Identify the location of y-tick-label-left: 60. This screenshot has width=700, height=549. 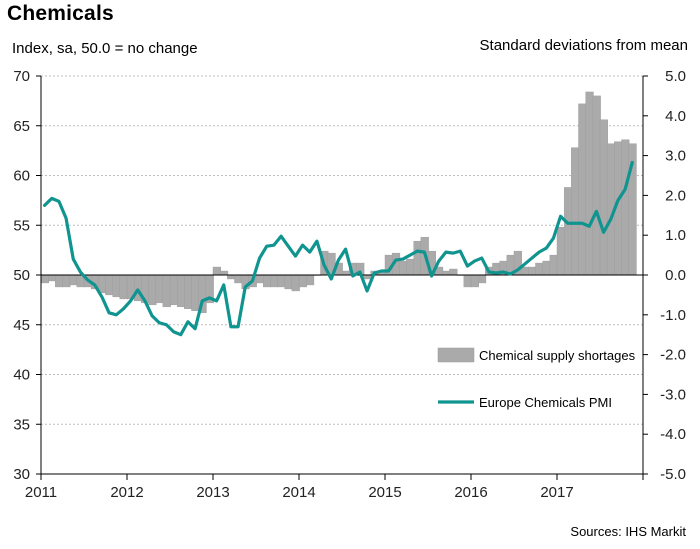
(21, 176).